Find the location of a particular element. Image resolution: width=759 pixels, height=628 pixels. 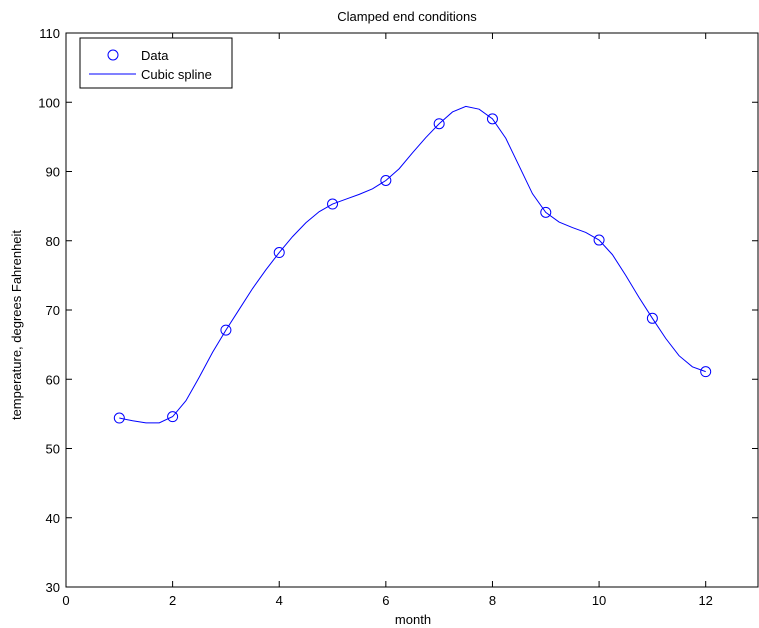

y-tick-label: 110 is located at coordinates (49, 33).